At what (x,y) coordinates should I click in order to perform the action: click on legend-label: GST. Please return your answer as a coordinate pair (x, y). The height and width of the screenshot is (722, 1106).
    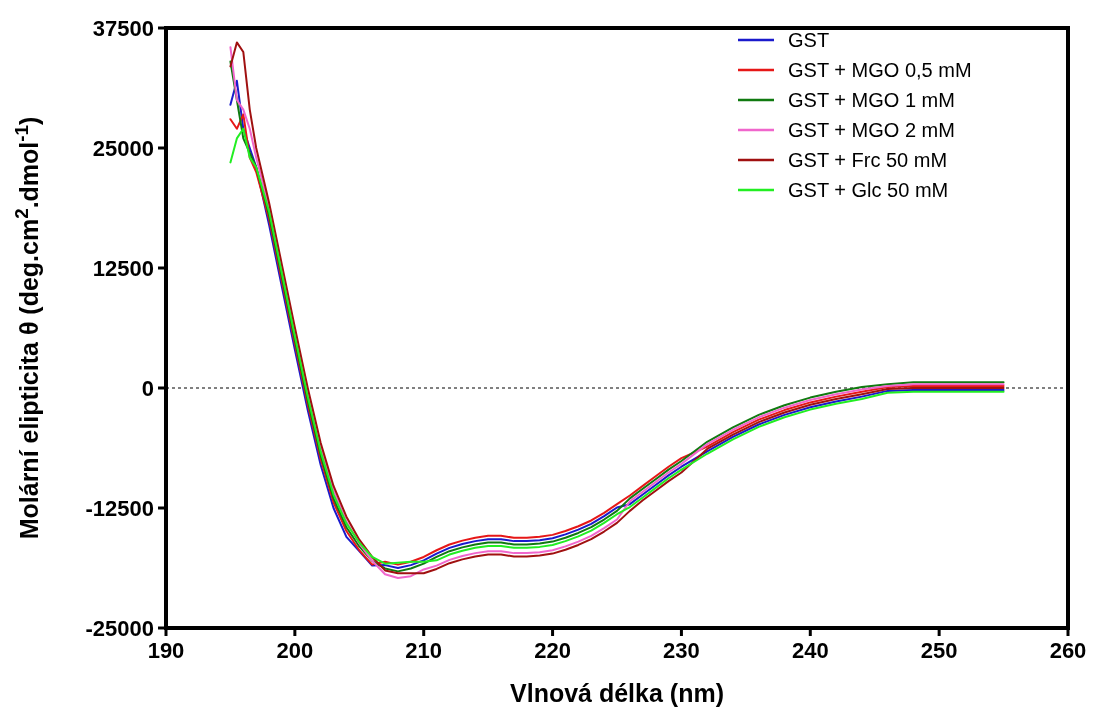
    Looking at the image, I should click on (809, 40).